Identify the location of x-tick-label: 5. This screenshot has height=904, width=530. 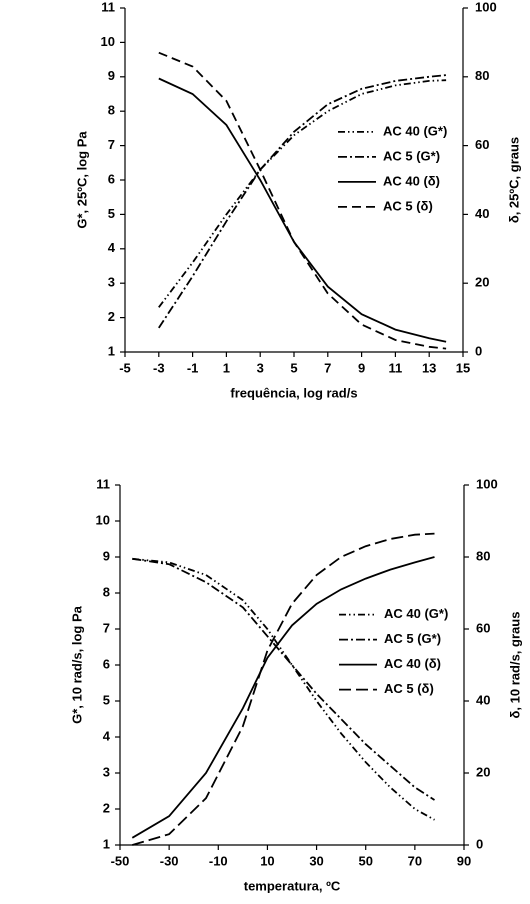
(293, 367).